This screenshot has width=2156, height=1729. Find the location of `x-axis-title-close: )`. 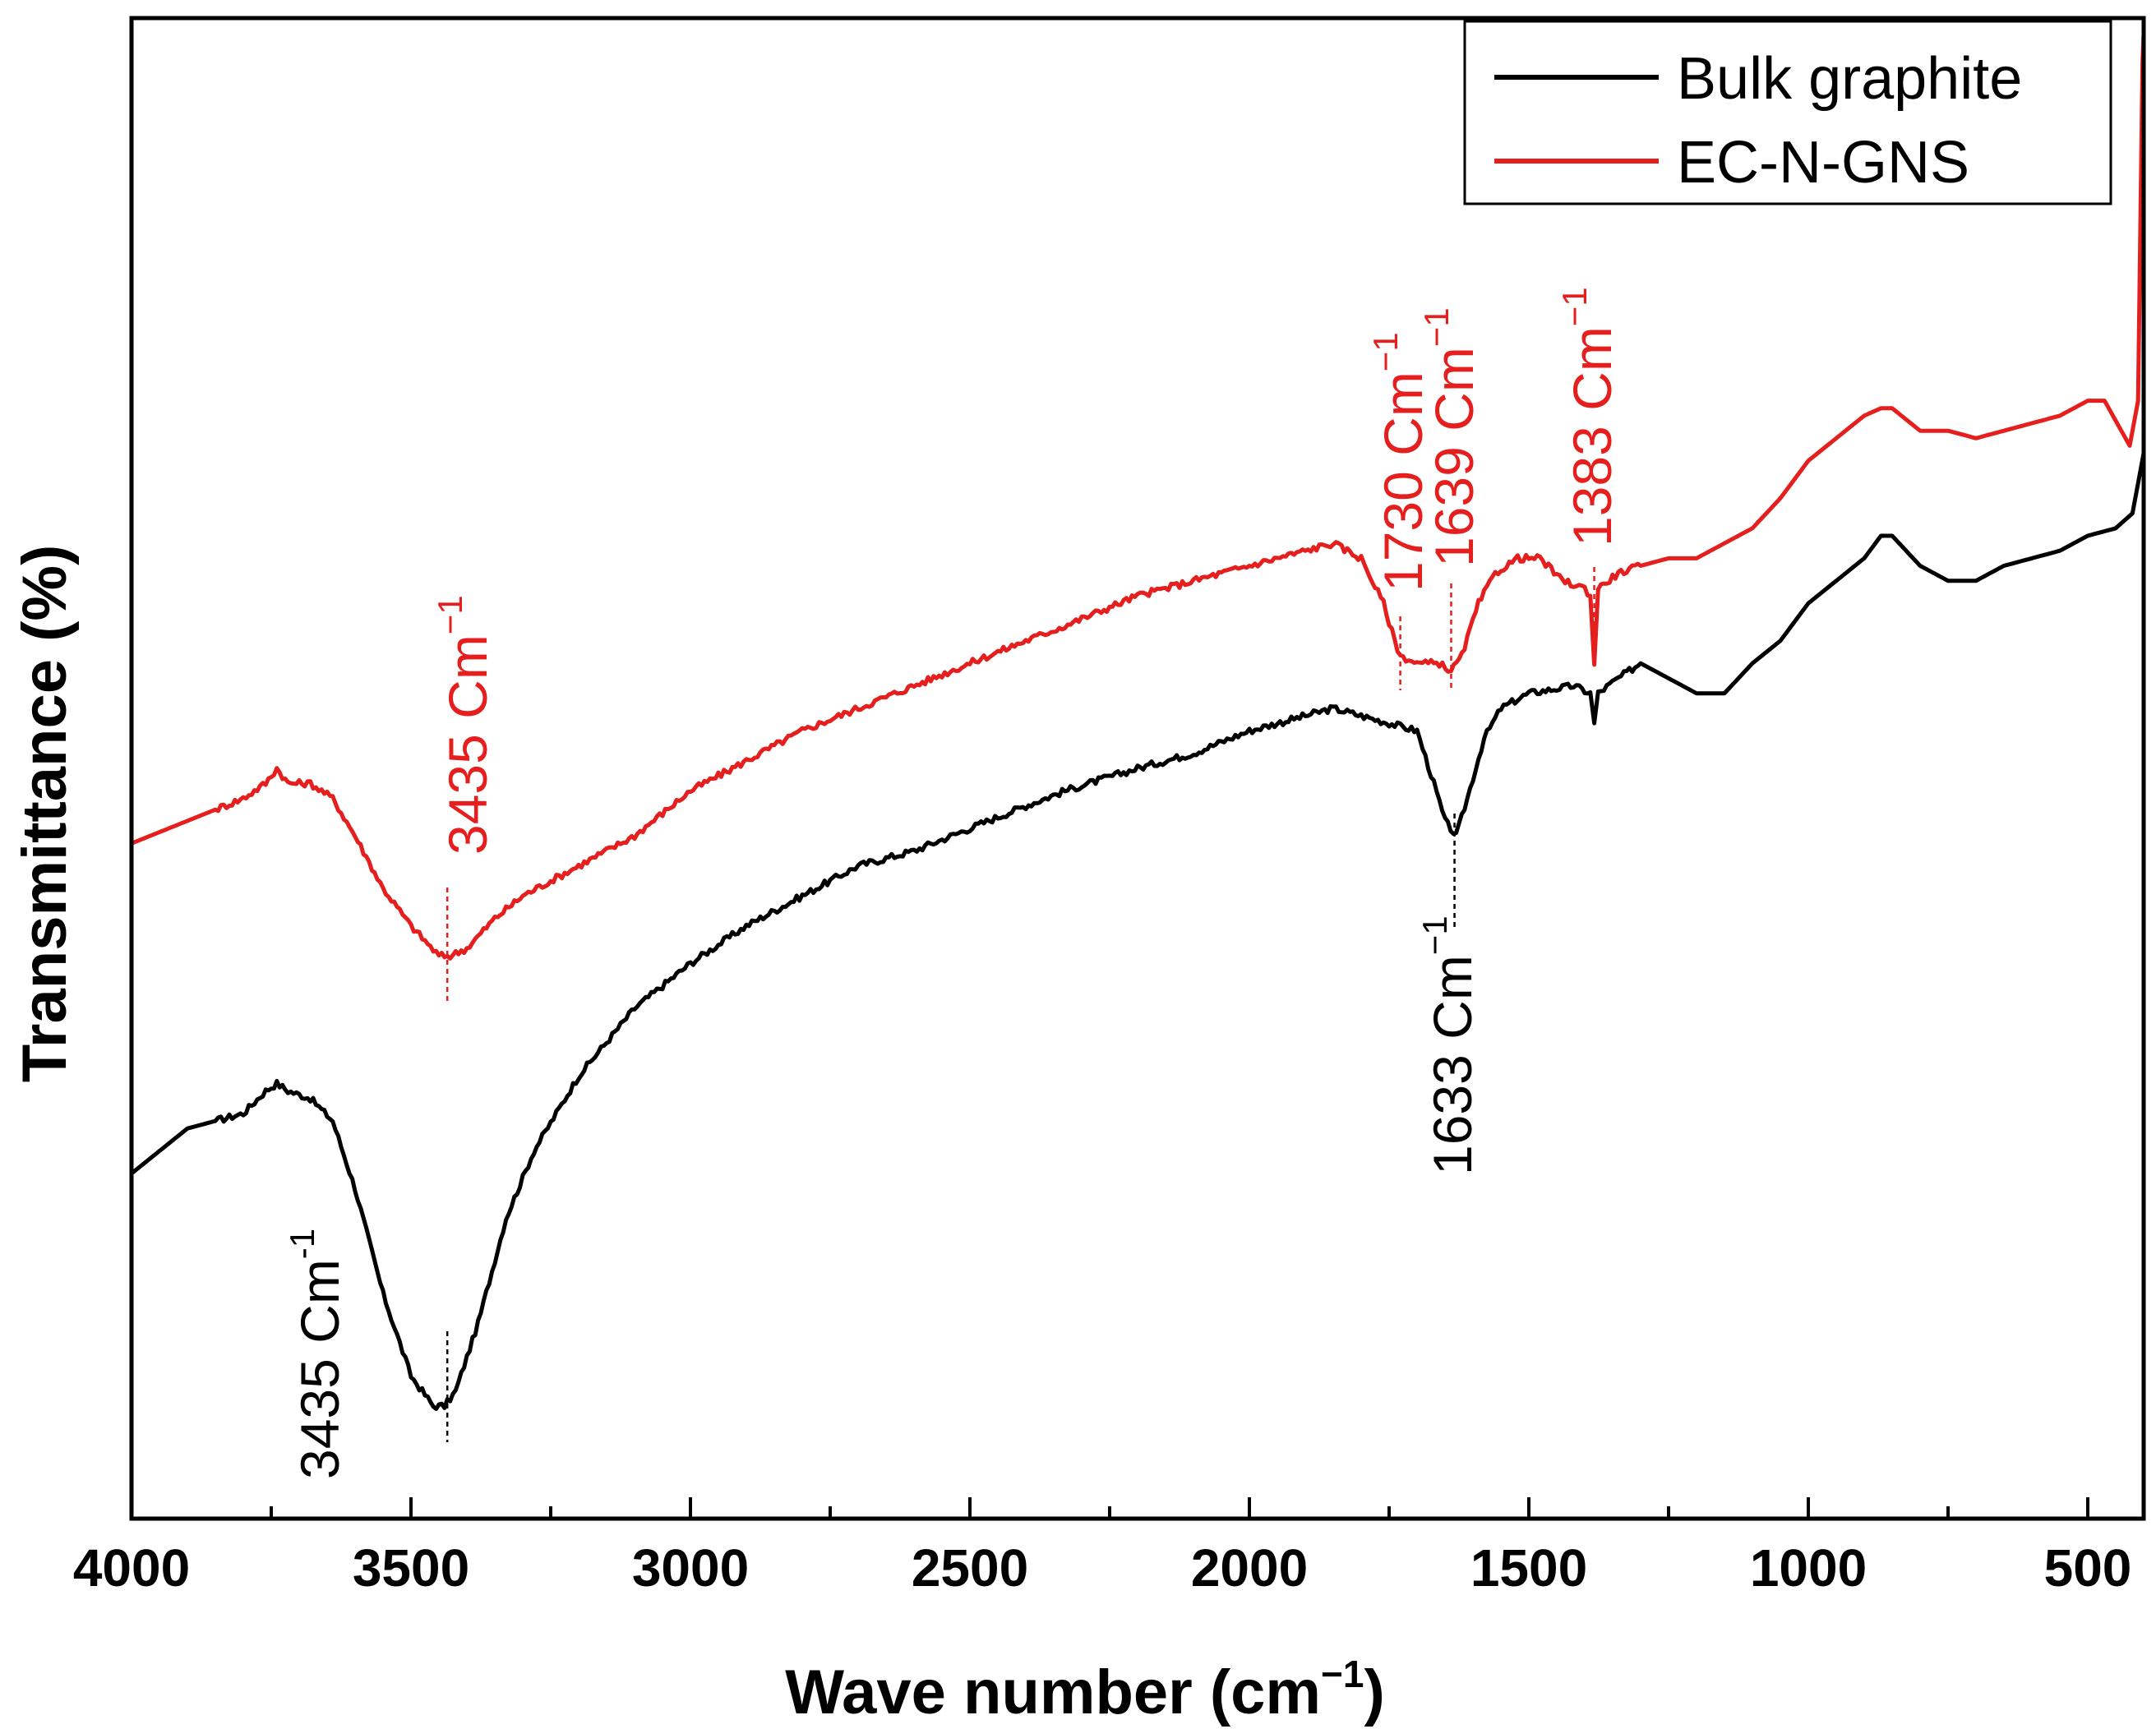

x-axis-title-close: ) is located at coordinates (1374, 1692).